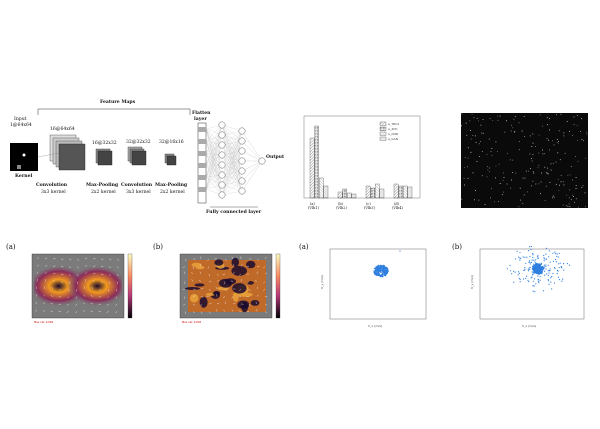  I want to click on legend-label: a_2DC, so click(393, 129).